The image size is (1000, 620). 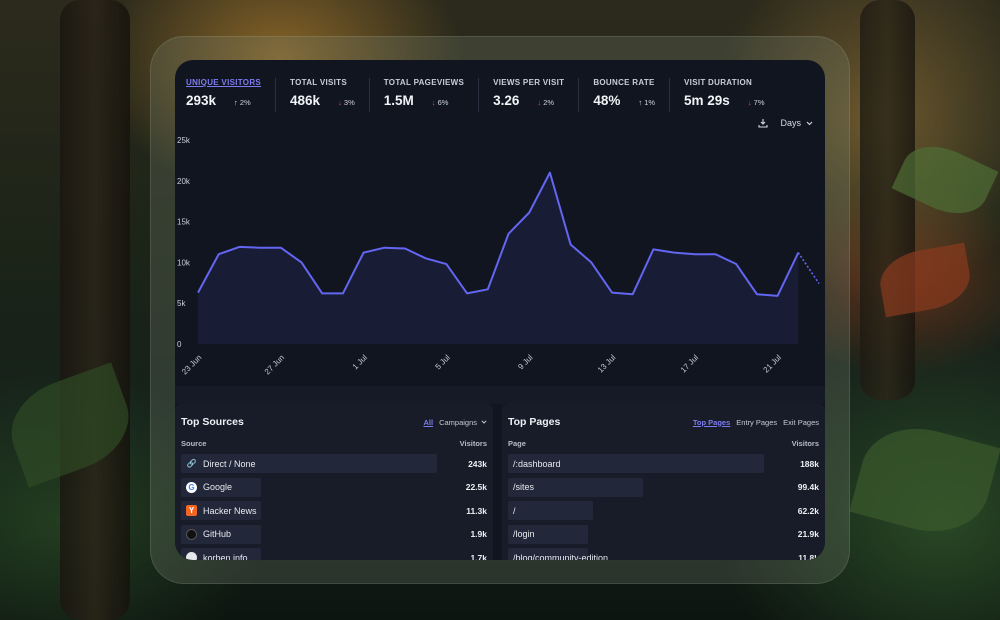 What do you see at coordinates (360, 362) in the screenshot?
I see `x-tick-label: 1 Jul` at bounding box center [360, 362].